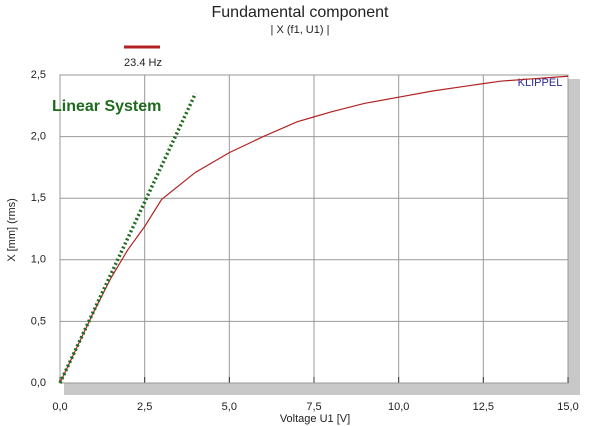 The image size is (600, 426). What do you see at coordinates (315, 419) in the screenshot?
I see `x-axis-label: Voltage U1 [V]` at bounding box center [315, 419].